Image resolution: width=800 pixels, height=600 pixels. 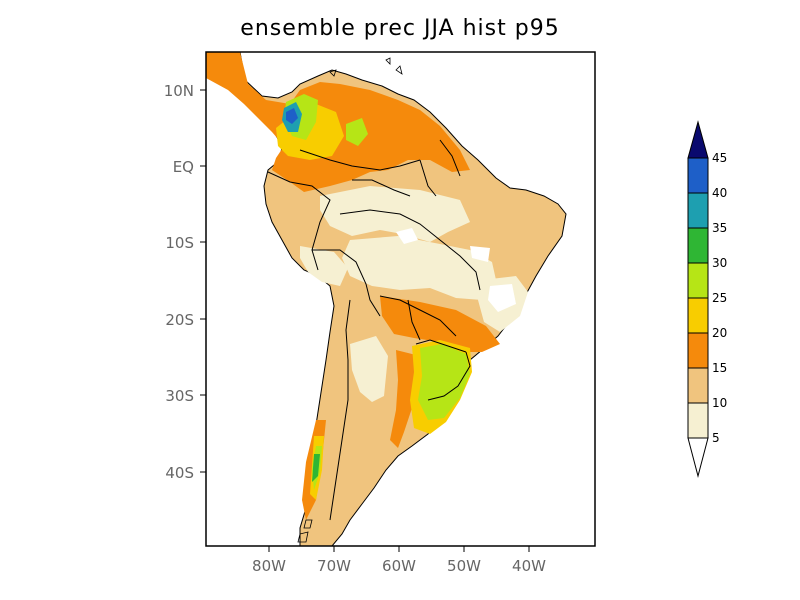 I want to click on lat-tick-label: 30S, so click(x=179, y=396).